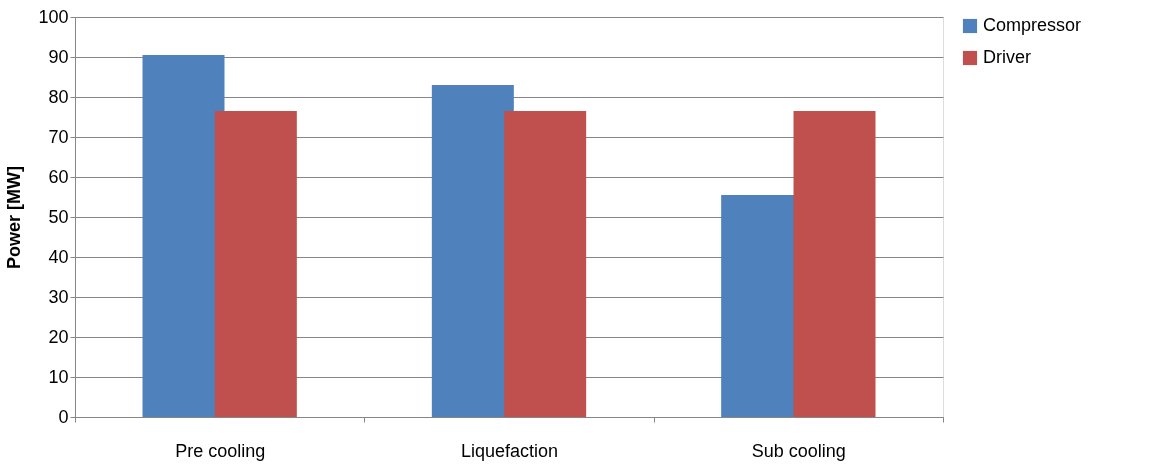  Describe the element at coordinates (58, 136) in the screenshot. I see `y-tick-label: 70` at that location.